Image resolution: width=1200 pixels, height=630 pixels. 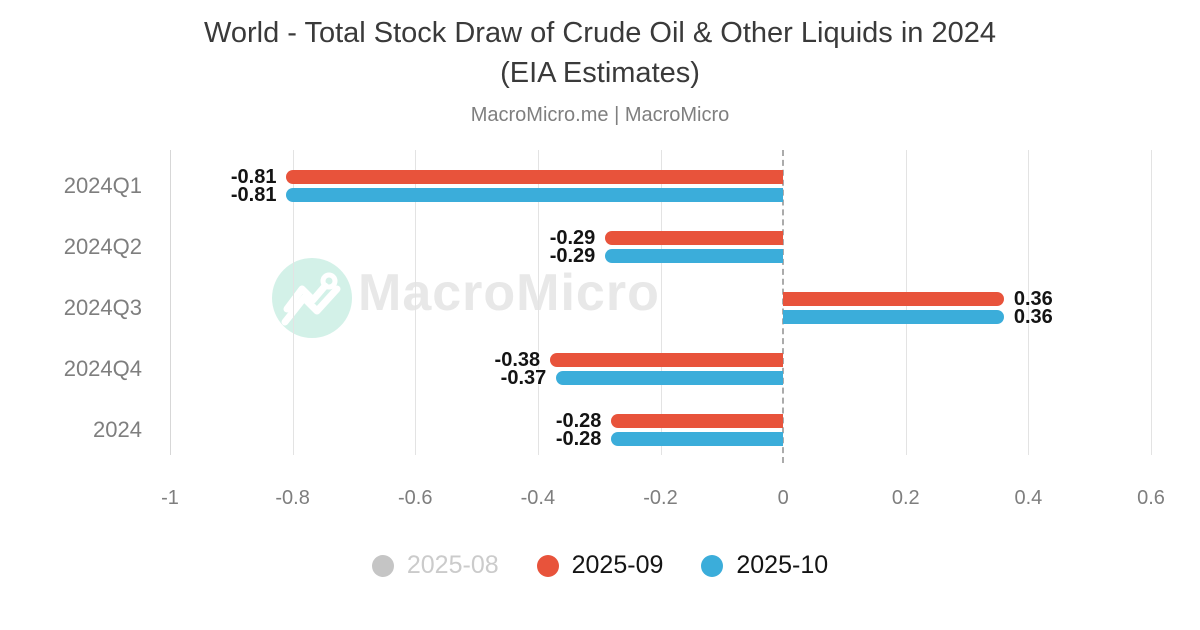 What do you see at coordinates (694, 256) in the screenshot?
I see `bar-2025-10-2024Q2` at bounding box center [694, 256].